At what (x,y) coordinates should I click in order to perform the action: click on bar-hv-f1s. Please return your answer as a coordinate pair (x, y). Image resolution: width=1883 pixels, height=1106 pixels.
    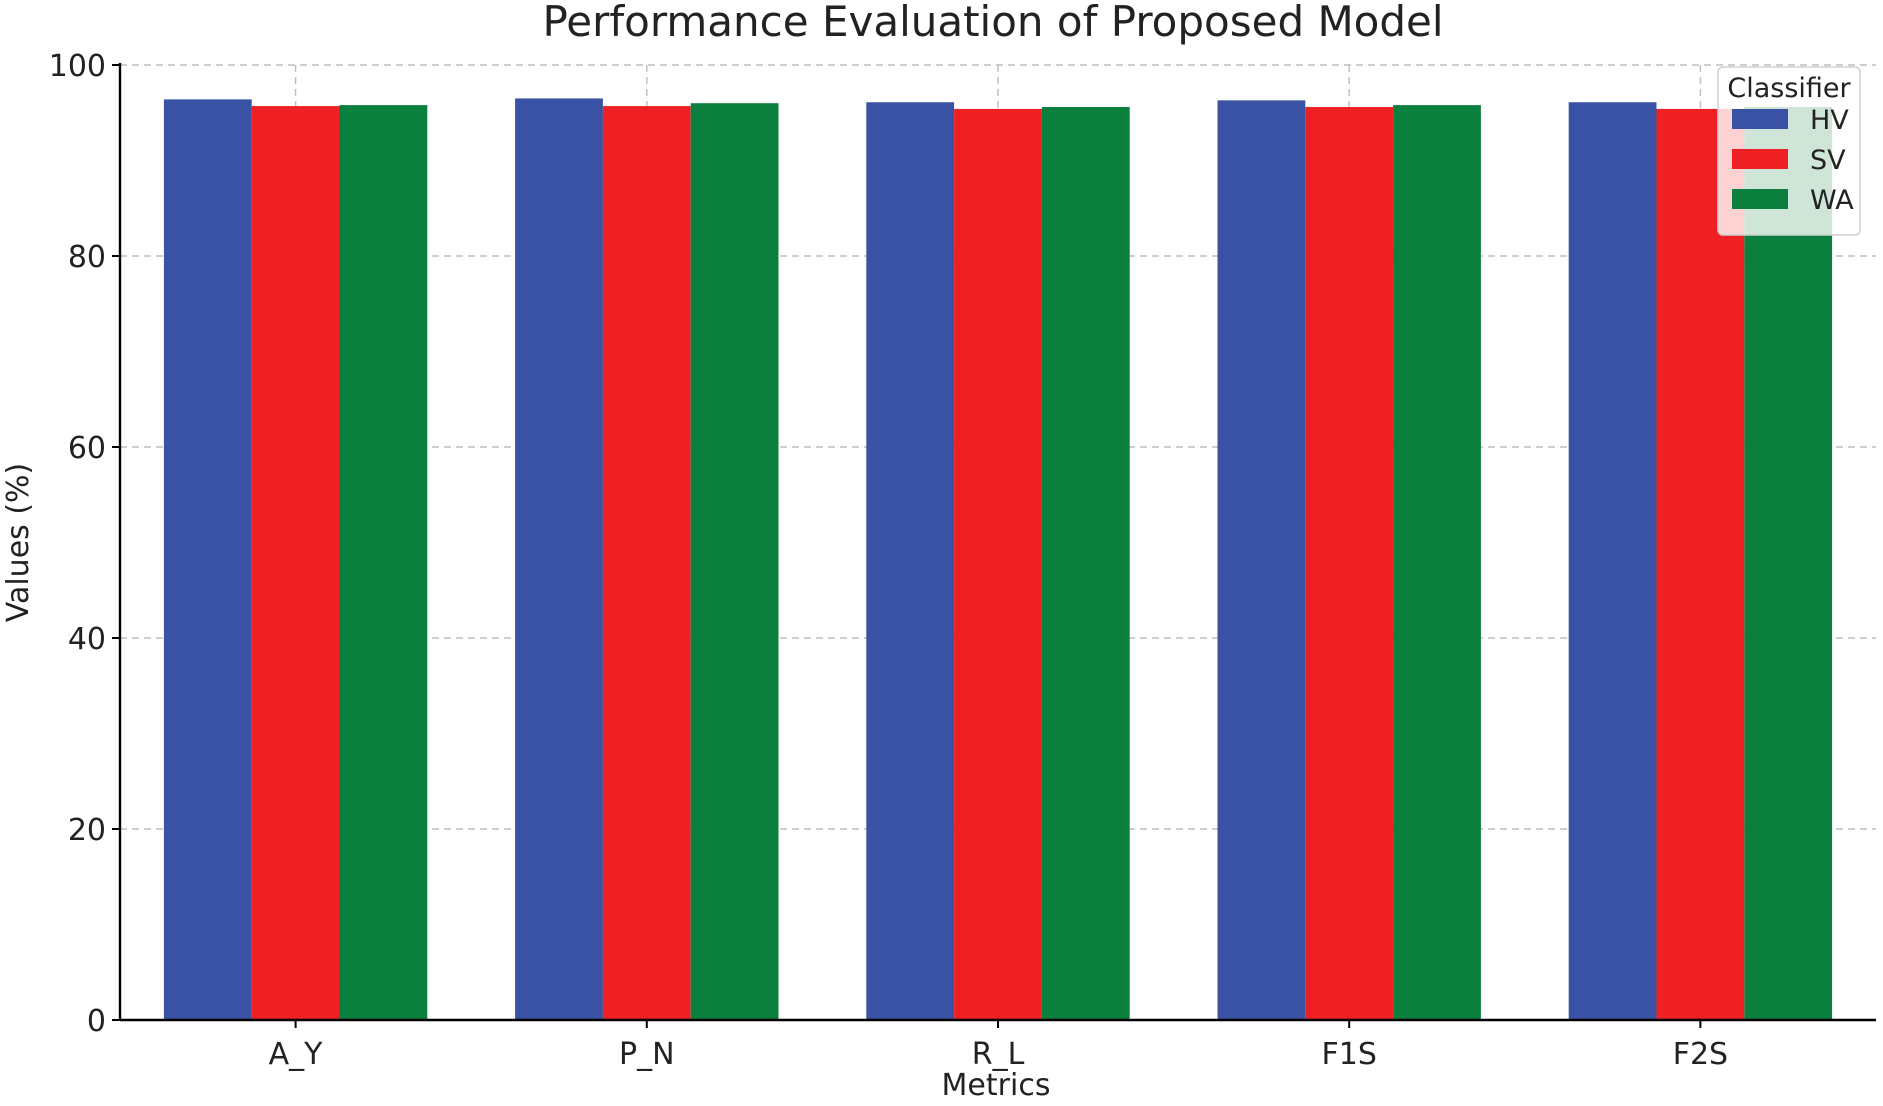
    Looking at the image, I should click on (1261, 560).